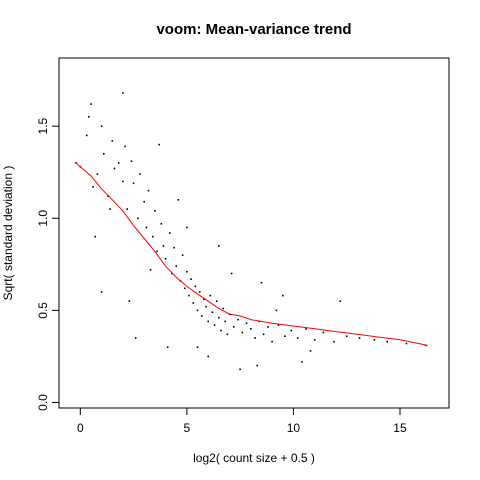 Image resolution: width=480 pixels, height=480 pixels. I want to click on y-tick-label: 1.0, so click(43, 218).